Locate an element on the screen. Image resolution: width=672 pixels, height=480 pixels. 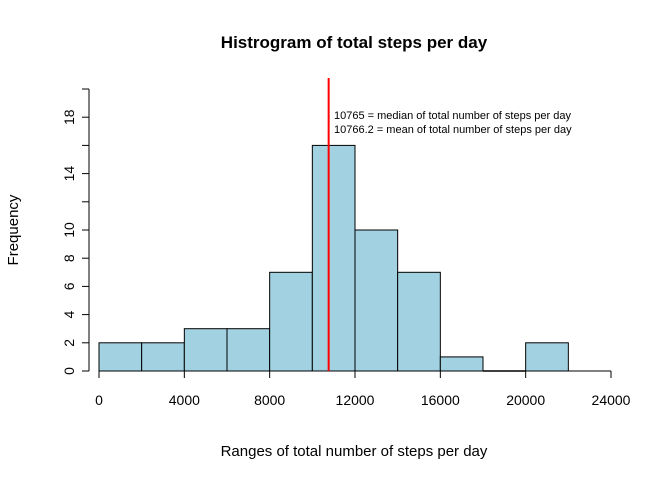
x-tick-label: 8000 is located at coordinates (269, 400).